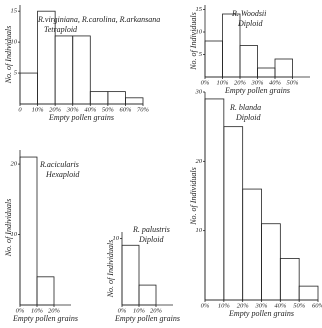 The image size is (322, 328). Describe the element at coordinates (245, 107) in the screenshot. I see `chart-title: R. blanda` at that location.